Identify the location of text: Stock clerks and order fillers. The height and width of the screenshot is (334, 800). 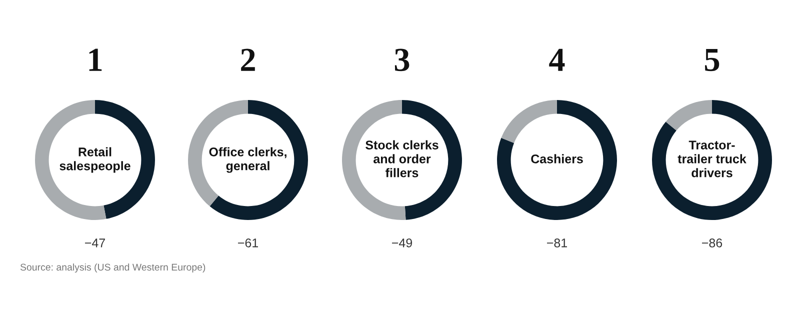
(402, 159).